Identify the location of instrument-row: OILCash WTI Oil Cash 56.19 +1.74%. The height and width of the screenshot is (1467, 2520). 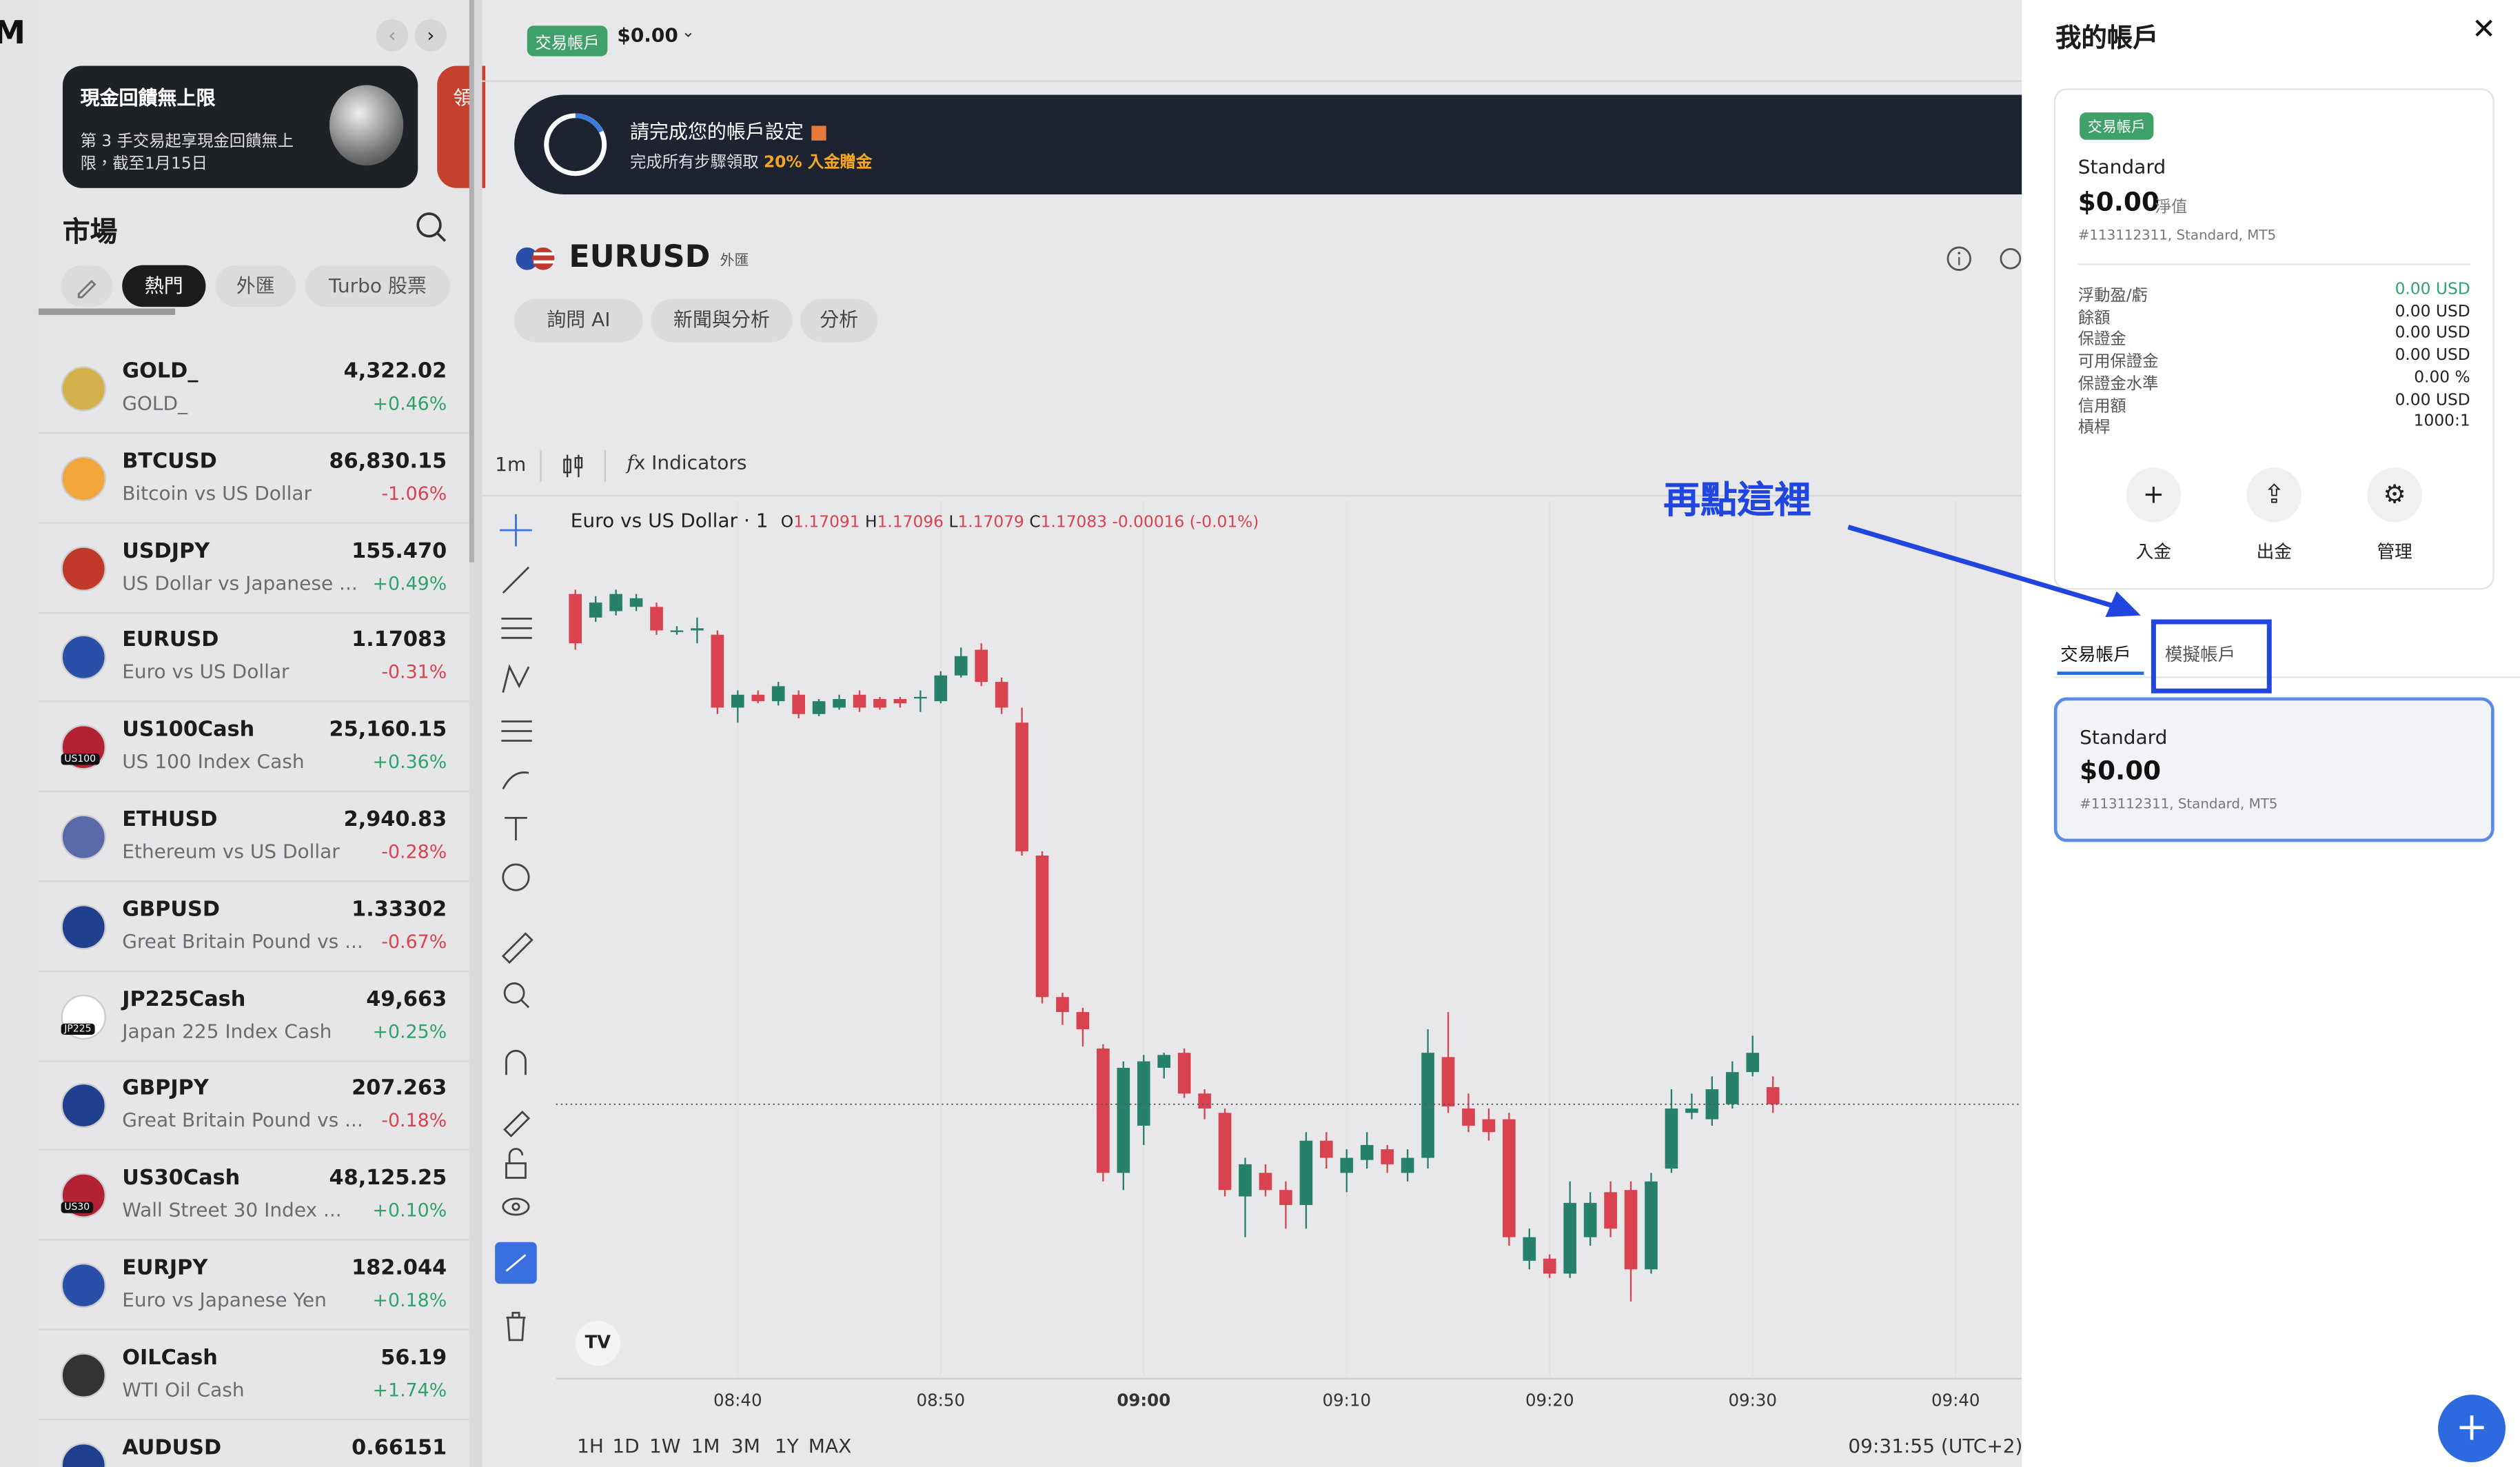
(253, 1375).